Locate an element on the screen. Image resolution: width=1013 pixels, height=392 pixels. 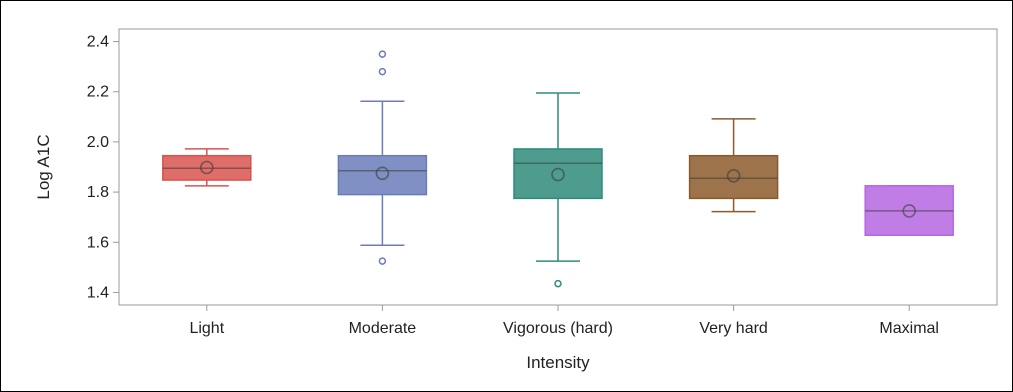
box-moderate is located at coordinates (382, 157).